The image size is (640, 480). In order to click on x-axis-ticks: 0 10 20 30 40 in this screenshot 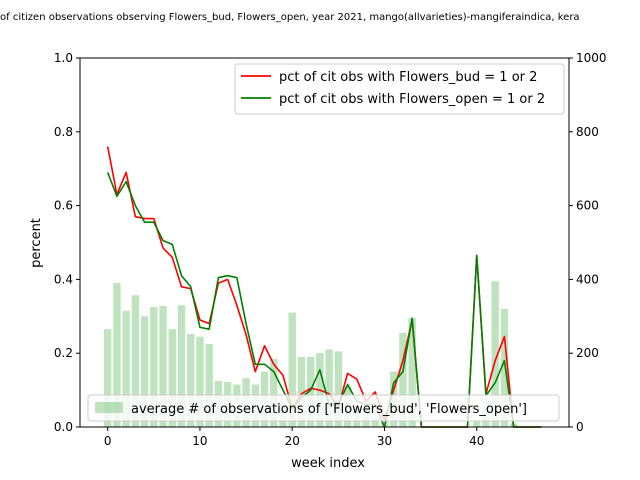, I will do `click(294, 437)`.